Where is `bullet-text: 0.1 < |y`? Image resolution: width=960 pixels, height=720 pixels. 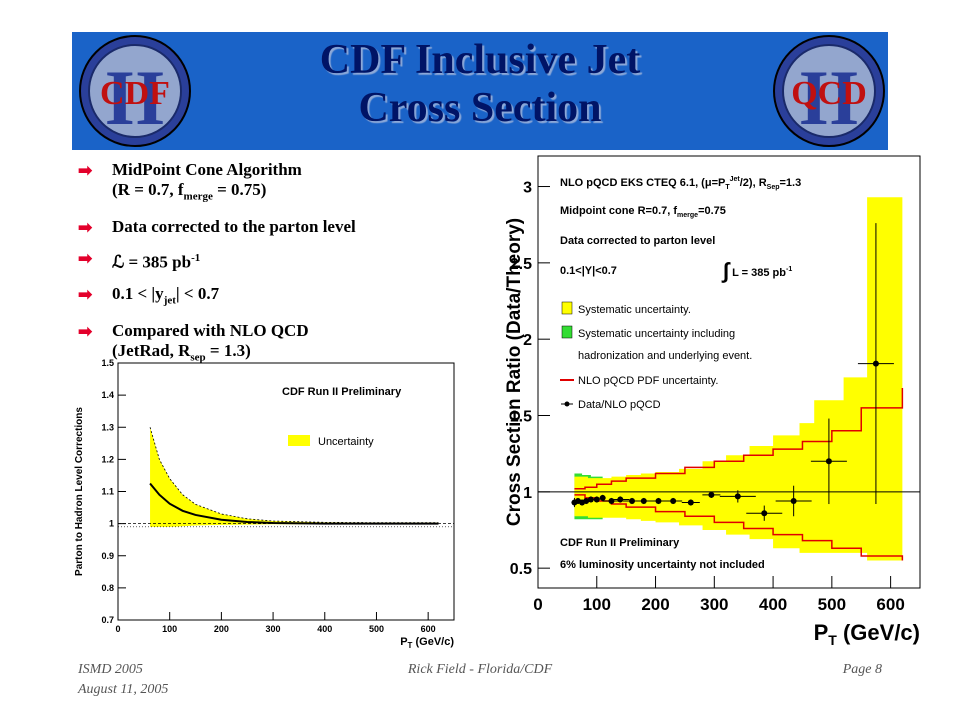
bullet-text: 0.1 < |y is located at coordinates (138, 294).